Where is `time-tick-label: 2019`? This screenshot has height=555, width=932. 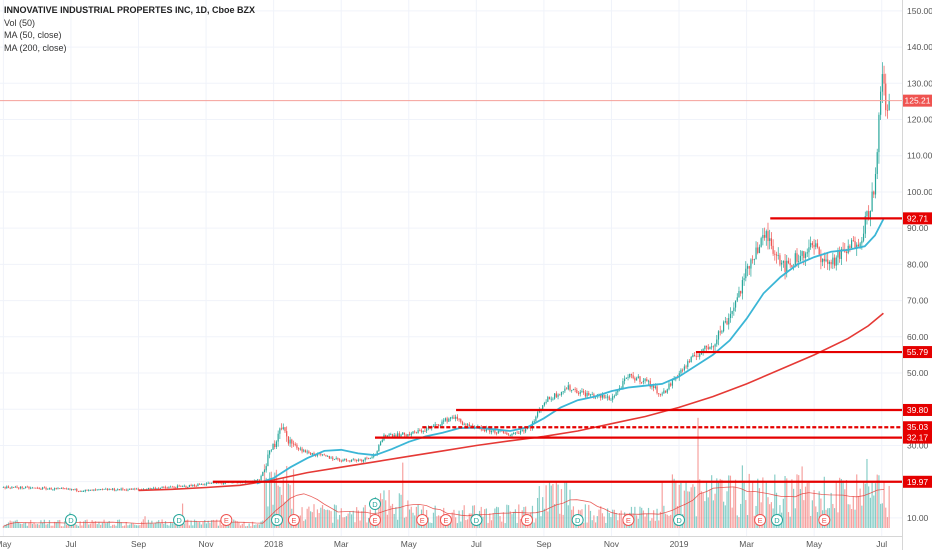
time-tick-label: 2019 is located at coordinates (679, 544).